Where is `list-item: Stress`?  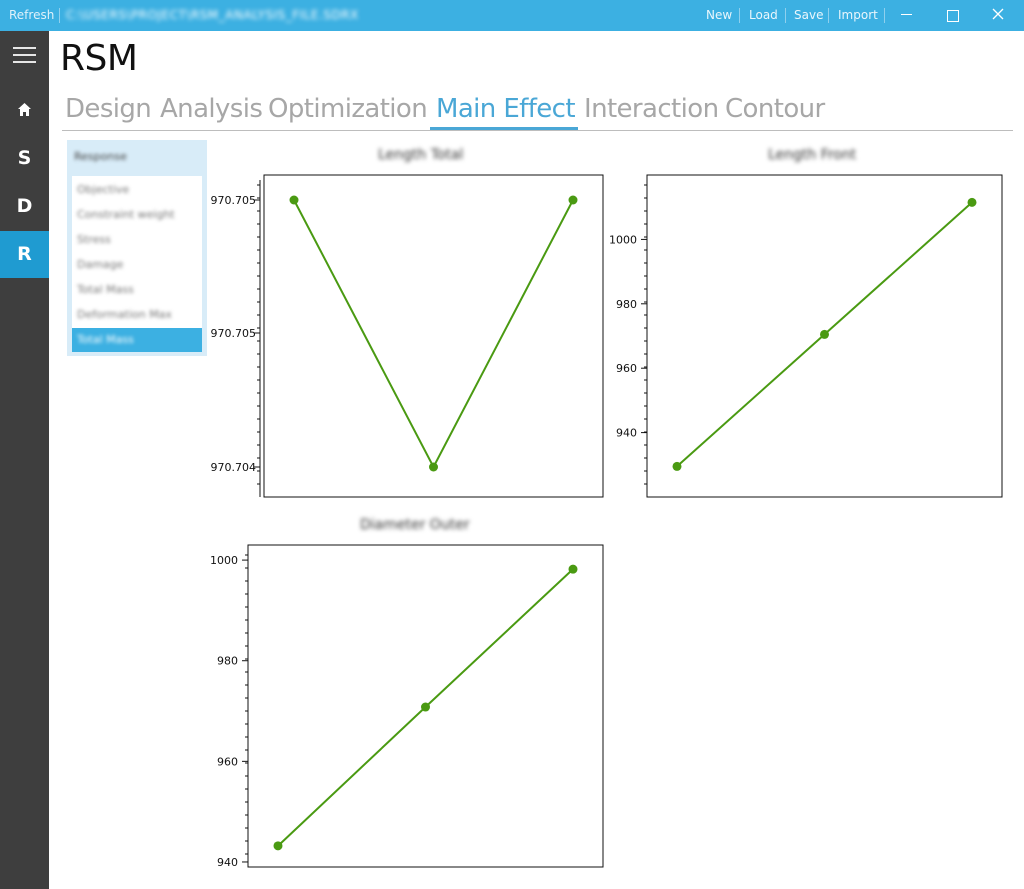
list-item: Stress is located at coordinates (94, 239).